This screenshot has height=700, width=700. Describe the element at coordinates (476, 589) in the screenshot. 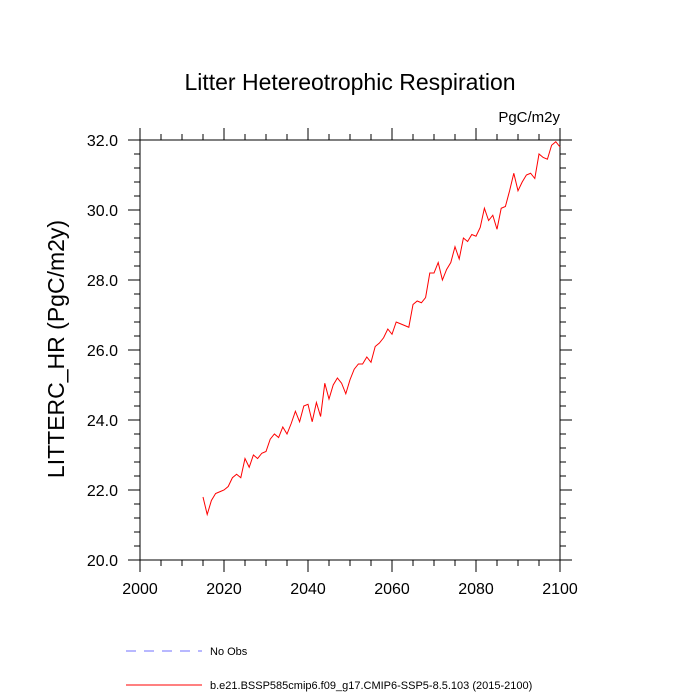

I see `x-tick-label: 2080` at that location.